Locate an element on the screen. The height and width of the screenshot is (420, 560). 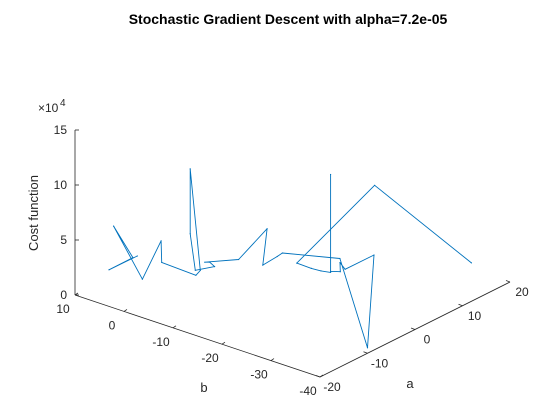
b-tick-label: -10 is located at coordinates (161, 342).